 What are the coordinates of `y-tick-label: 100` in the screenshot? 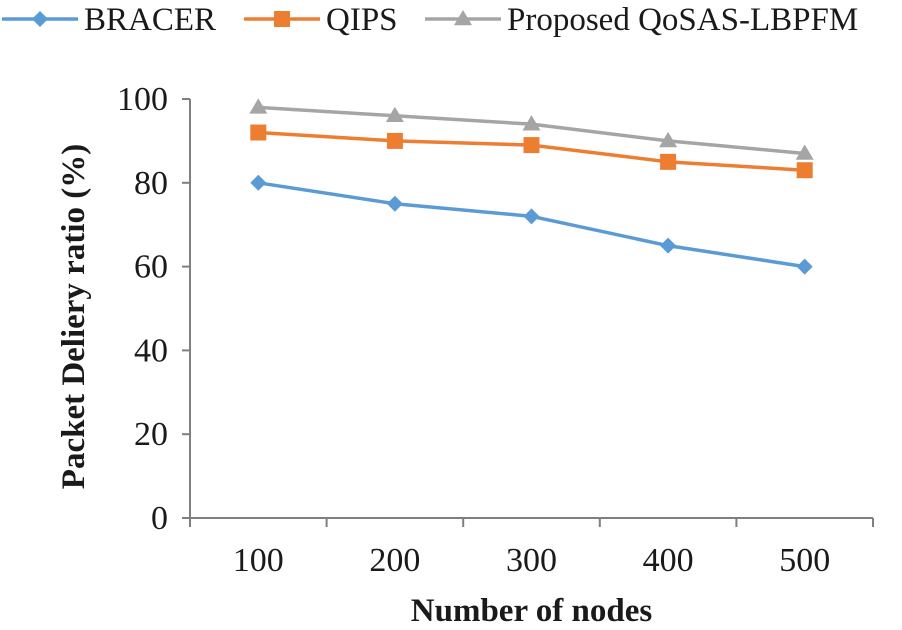 It's located at (142, 99).